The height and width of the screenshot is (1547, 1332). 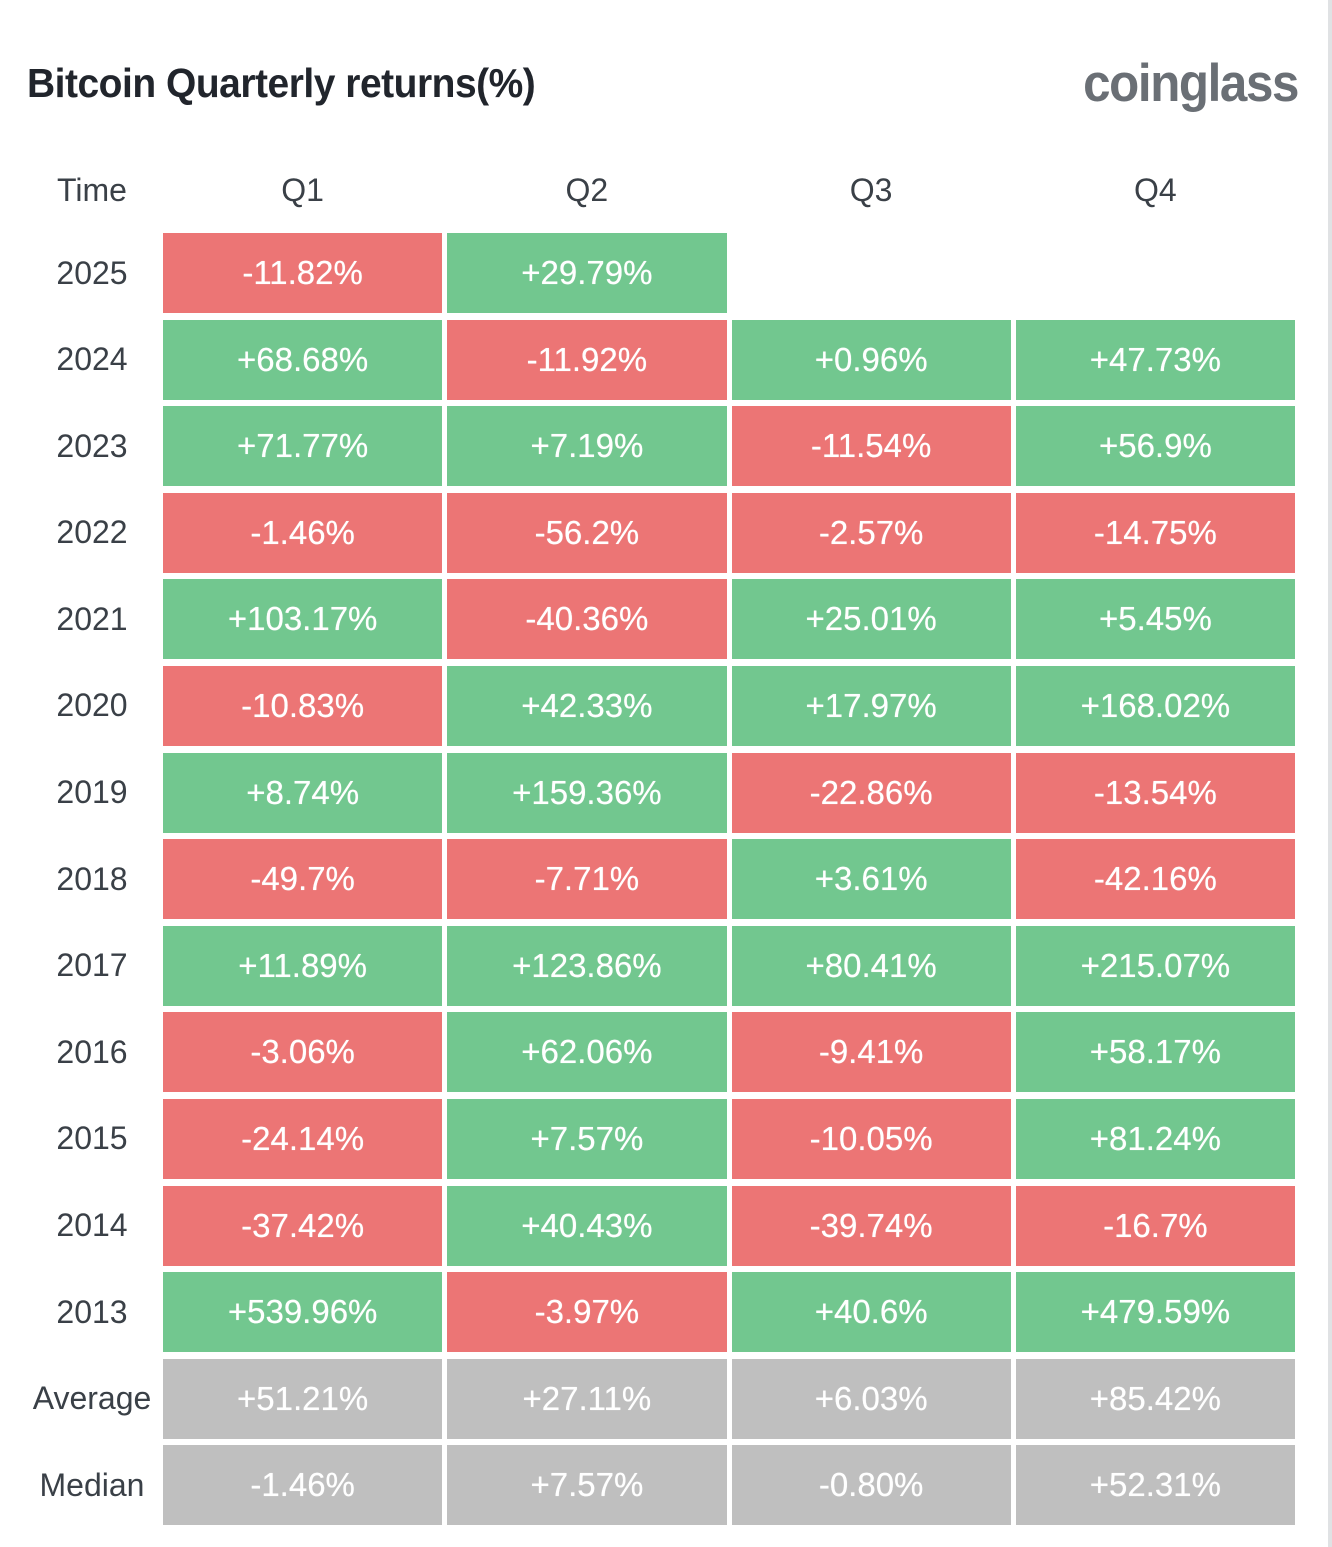 I want to click on table-row: 2017 +11.89% +123.86% +80.41% +215.07%, so click(x=647, y=965).